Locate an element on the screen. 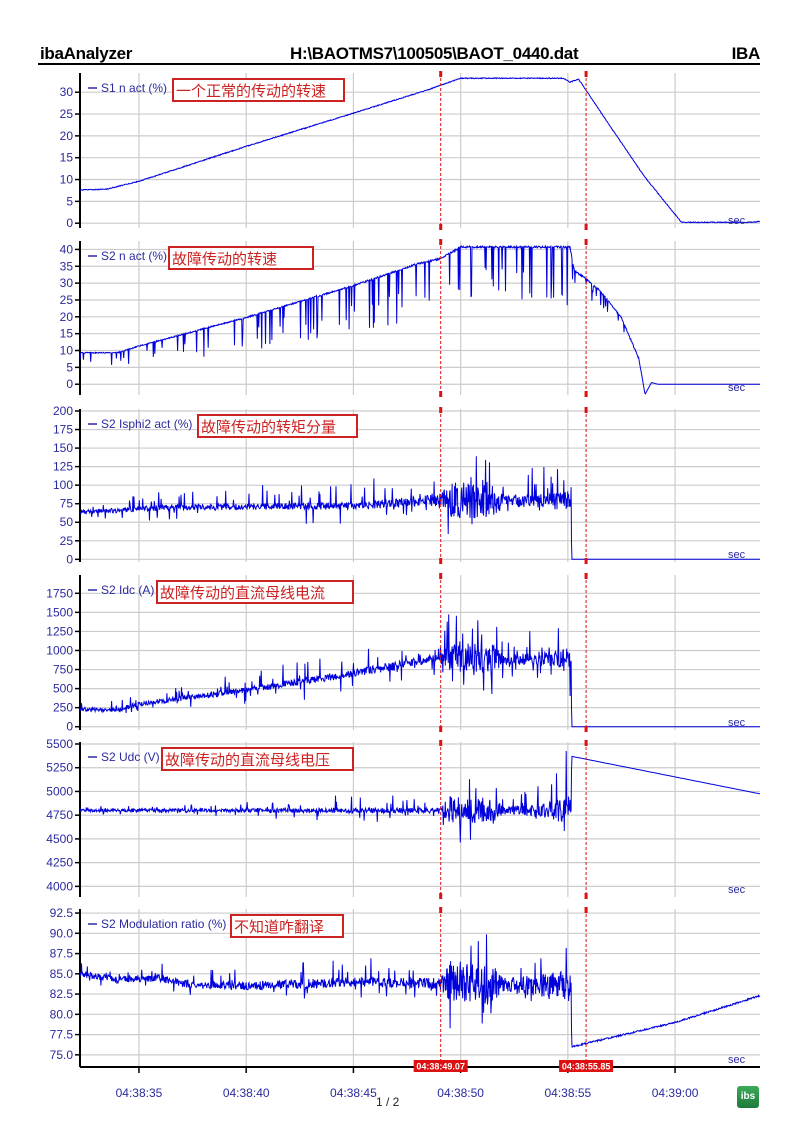 This screenshot has width=800, height=1131. page-number: 1 / 2 is located at coordinates (388, 1102).